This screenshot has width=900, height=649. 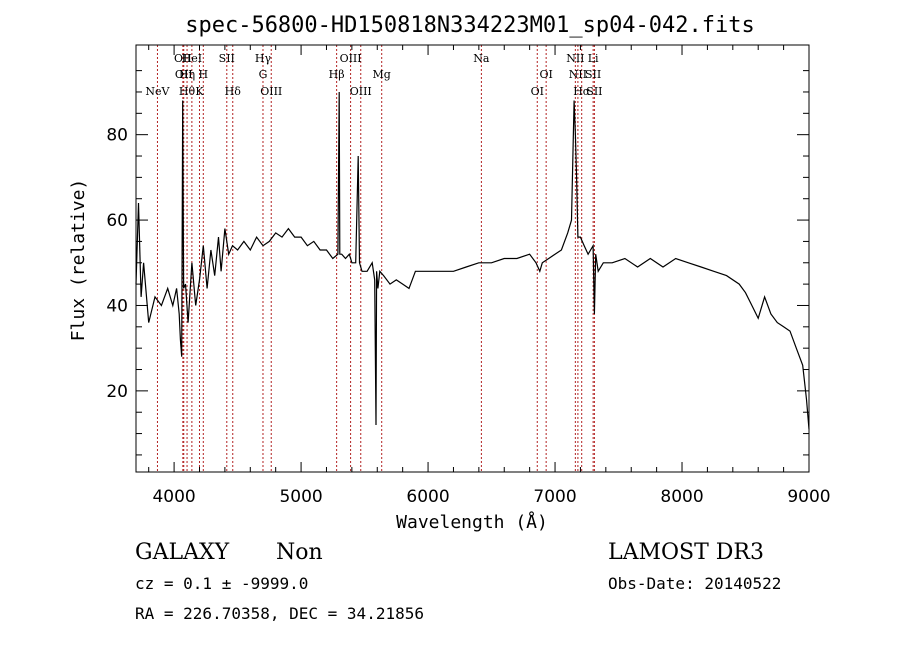 What do you see at coordinates (582, 91) in the screenshot?
I see `line-marker-label: Hα` at bounding box center [582, 91].